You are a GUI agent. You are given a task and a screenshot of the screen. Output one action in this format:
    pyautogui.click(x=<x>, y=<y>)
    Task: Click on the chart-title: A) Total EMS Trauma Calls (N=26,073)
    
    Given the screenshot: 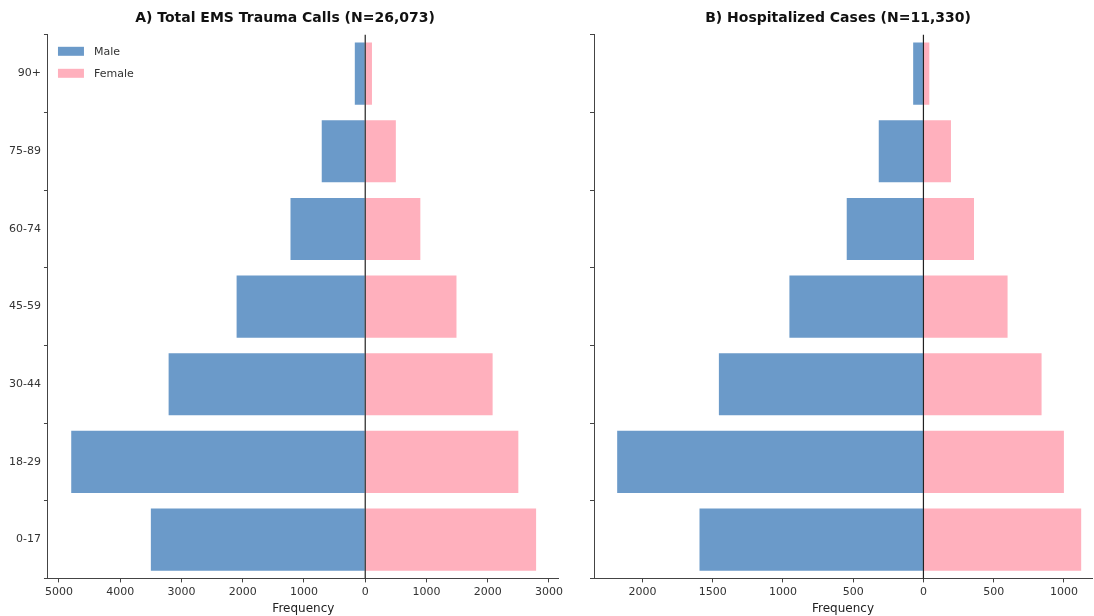 What is the action you would take?
    pyautogui.click(x=285, y=17)
    